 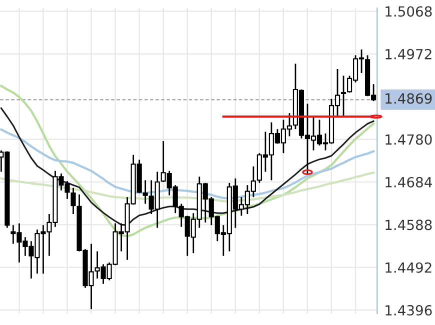 What do you see at coordinates (409, 182) in the screenshot?
I see `y-tick-label: 1.4684` at bounding box center [409, 182].